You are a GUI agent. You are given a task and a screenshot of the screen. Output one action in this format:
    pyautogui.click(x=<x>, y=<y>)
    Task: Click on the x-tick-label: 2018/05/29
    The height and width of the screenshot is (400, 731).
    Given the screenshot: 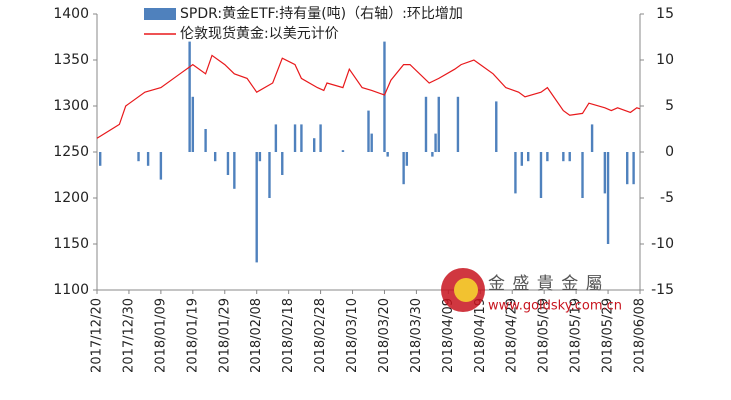 What is the action you would take?
    pyautogui.click(x=608, y=335)
    